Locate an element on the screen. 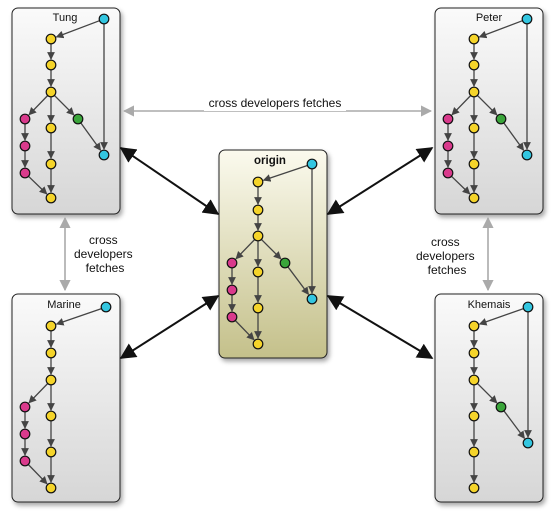 The image size is (553, 517). repo-box-peter is located at coordinates (489, 111).